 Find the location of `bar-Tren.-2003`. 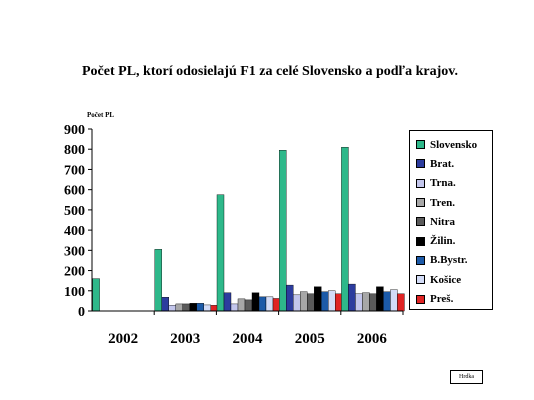

bar-Tren.-2003 is located at coordinates (179, 307).